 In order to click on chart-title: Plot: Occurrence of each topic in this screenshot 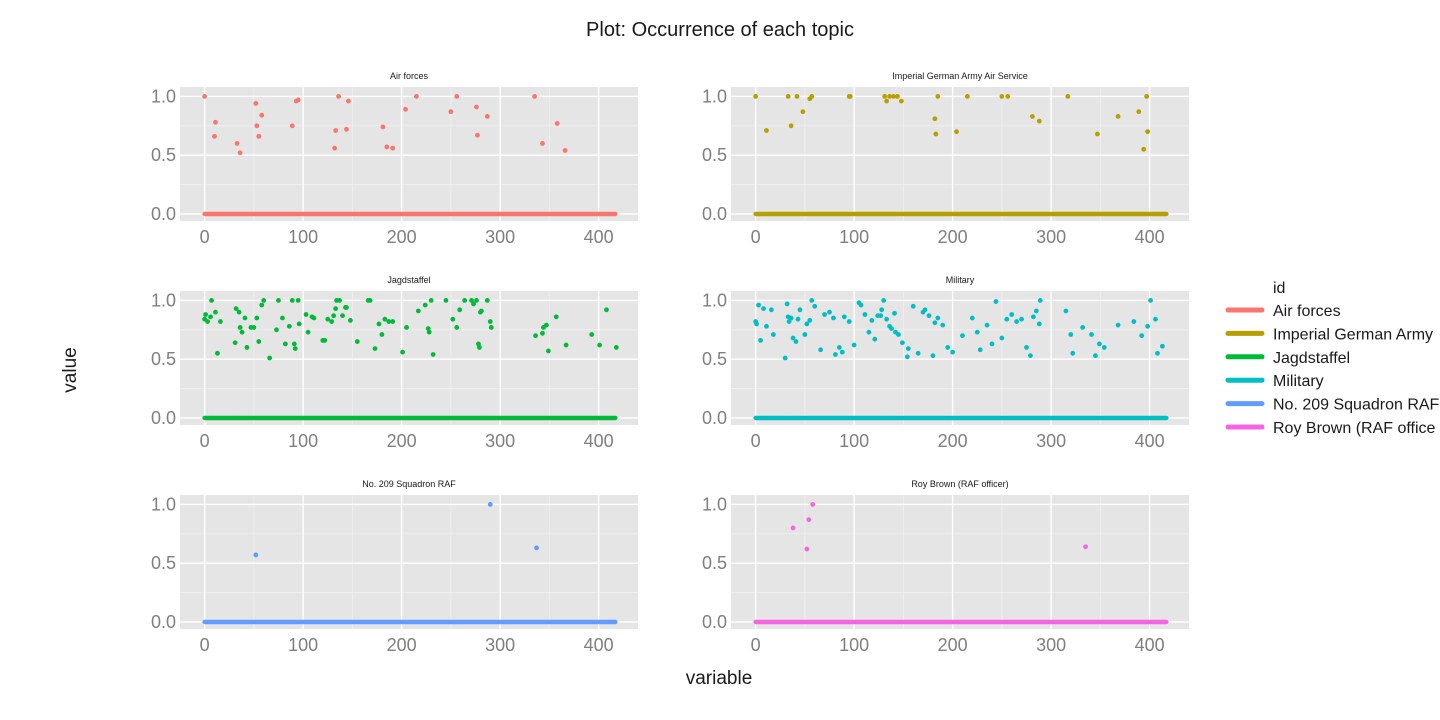, I will do `click(720, 30)`.